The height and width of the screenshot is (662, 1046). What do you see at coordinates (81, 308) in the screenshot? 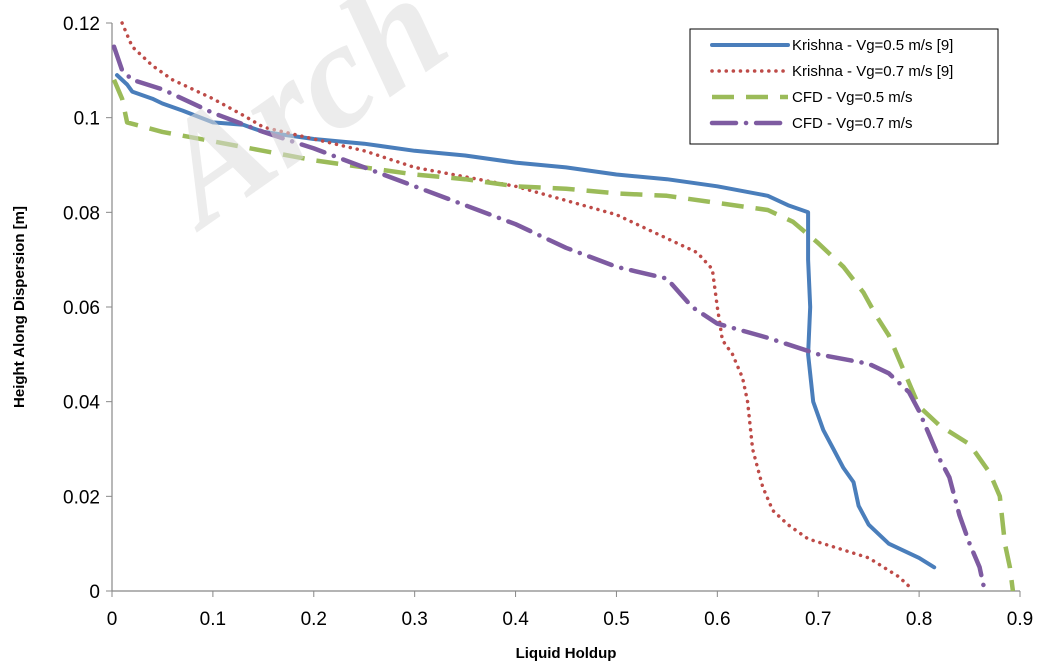
I see `y-tick-label: 0.06` at bounding box center [81, 308].